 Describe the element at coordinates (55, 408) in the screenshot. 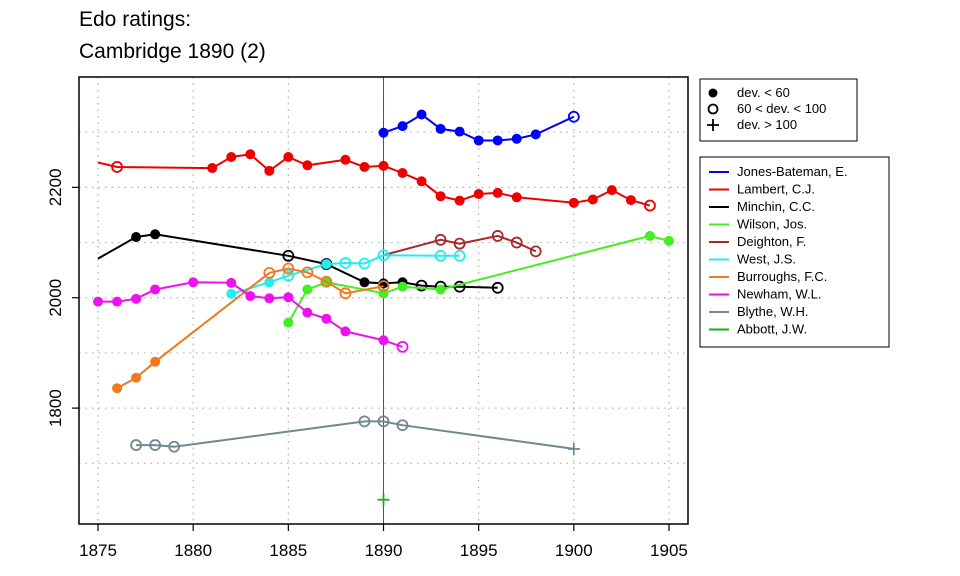

I see `y-tick-label-1800: 1800` at that location.